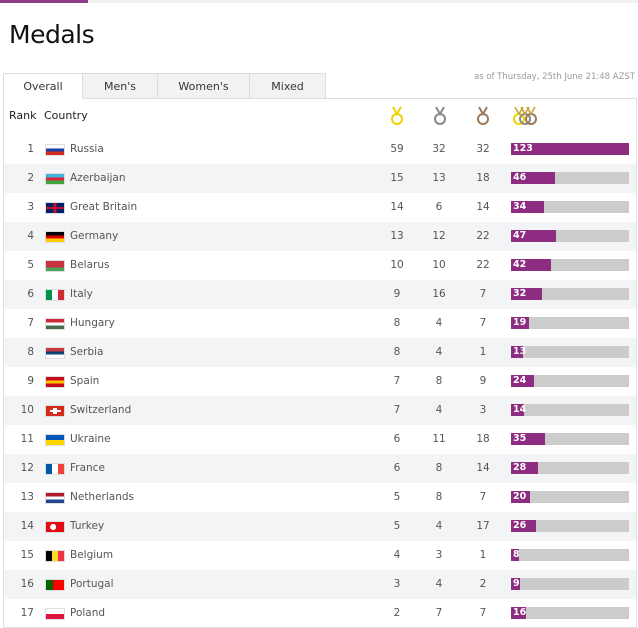 The width and height of the screenshot is (638, 628). Describe the element at coordinates (320, 497) in the screenshot. I see `table-row: 13 Netherlands 5 8 7 20` at that location.